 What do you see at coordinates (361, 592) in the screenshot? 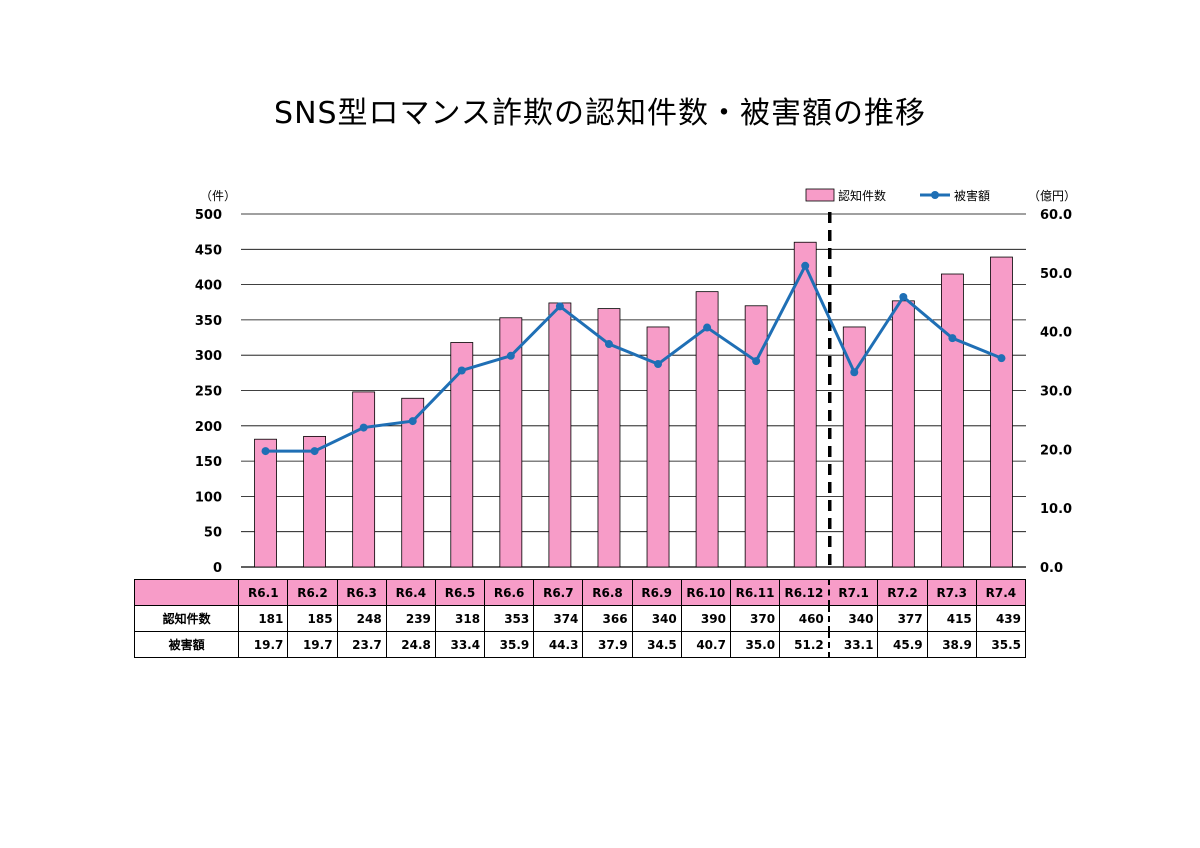
I see `category-label: R6.3` at bounding box center [361, 592].